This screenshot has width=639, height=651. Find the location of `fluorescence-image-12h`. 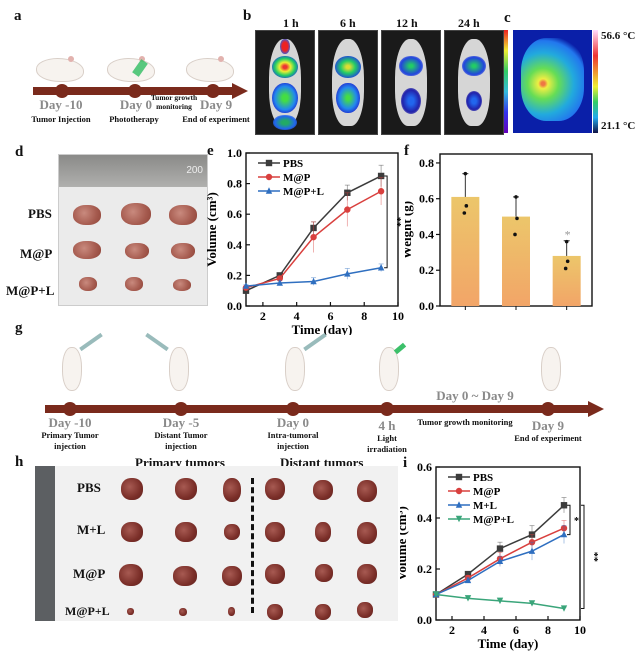

fluorescence-image-12h is located at coordinates (411, 82).